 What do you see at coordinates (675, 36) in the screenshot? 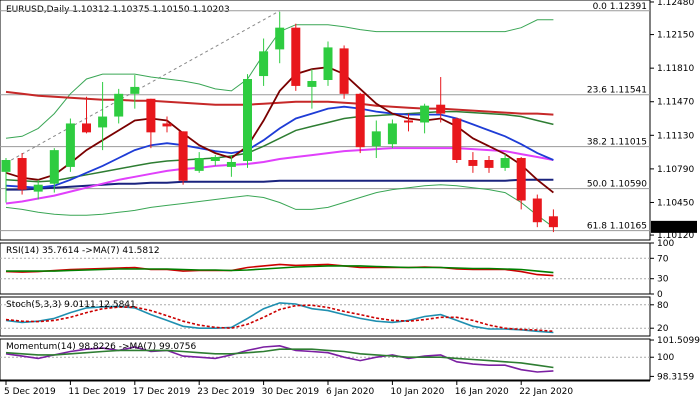
I see `price-tick-label: 1.12150` at bounding box center [675, 36].